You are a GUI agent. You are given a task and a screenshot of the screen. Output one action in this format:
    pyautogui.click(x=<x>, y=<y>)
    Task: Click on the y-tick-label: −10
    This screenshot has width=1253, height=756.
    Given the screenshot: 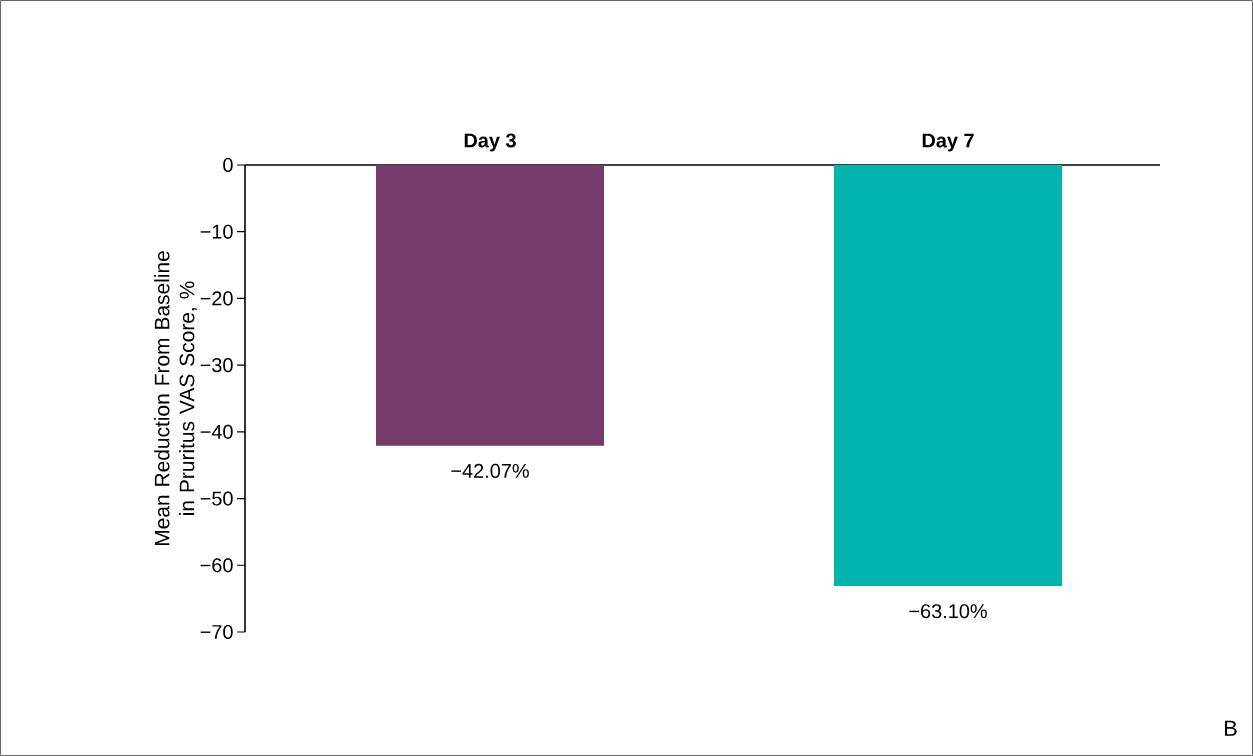 What is the action you would take?
    pyautogui.click(x=216, y=231)
    